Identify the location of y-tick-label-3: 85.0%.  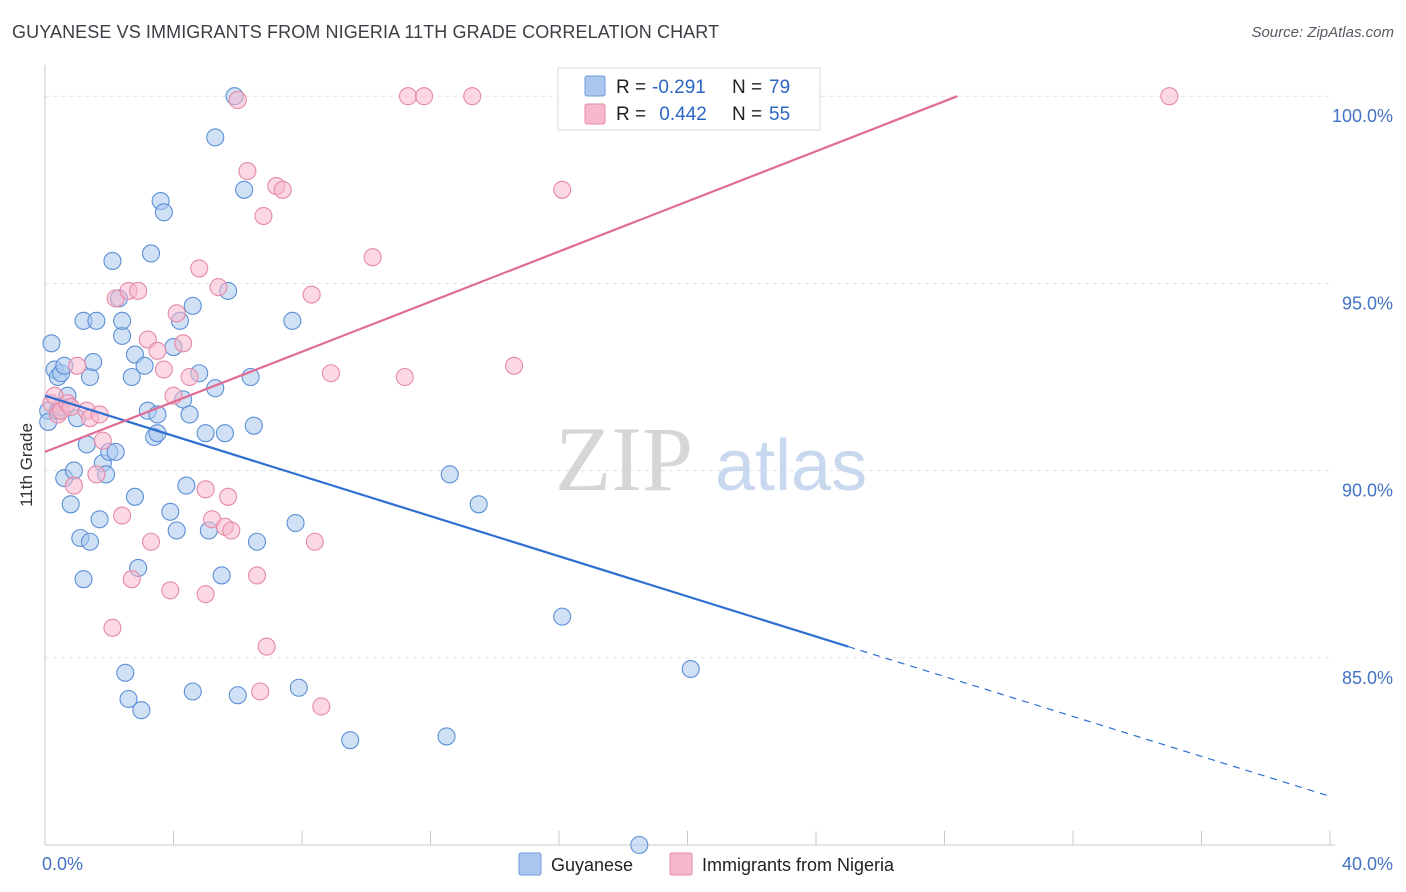
(1367, 678).